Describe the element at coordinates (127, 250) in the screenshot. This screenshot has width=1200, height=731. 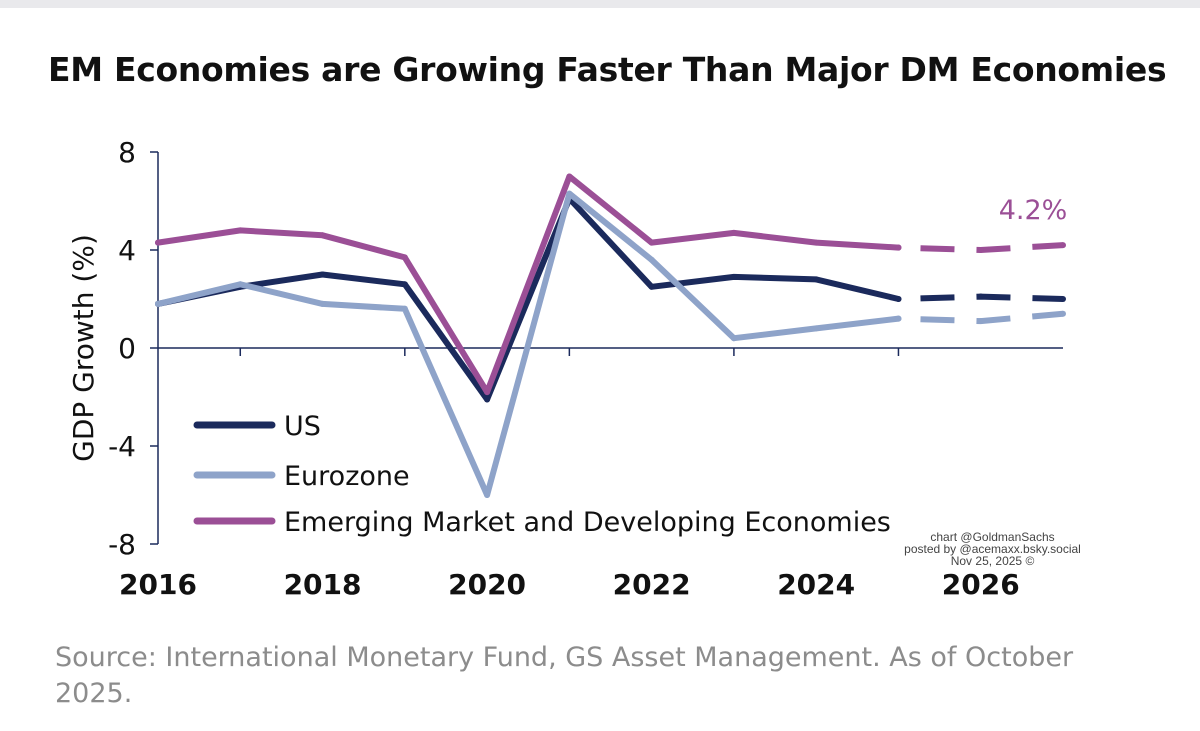
I see `y-tick-label: 4` at that location.